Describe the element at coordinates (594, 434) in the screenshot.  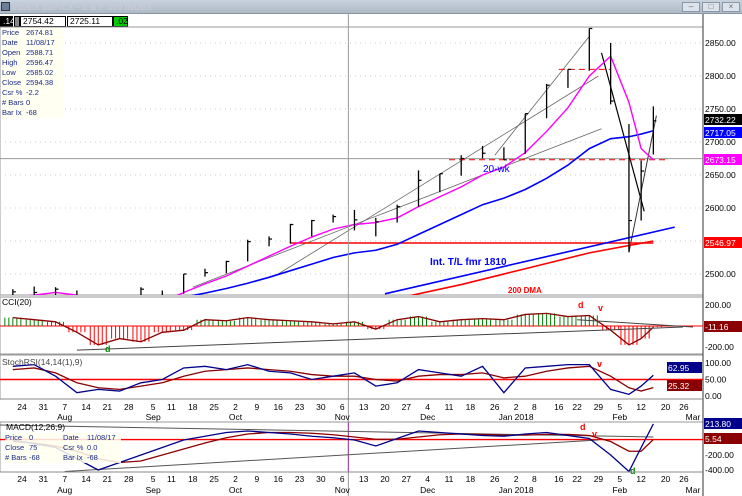
I see `macd-annotation: v` at that location.